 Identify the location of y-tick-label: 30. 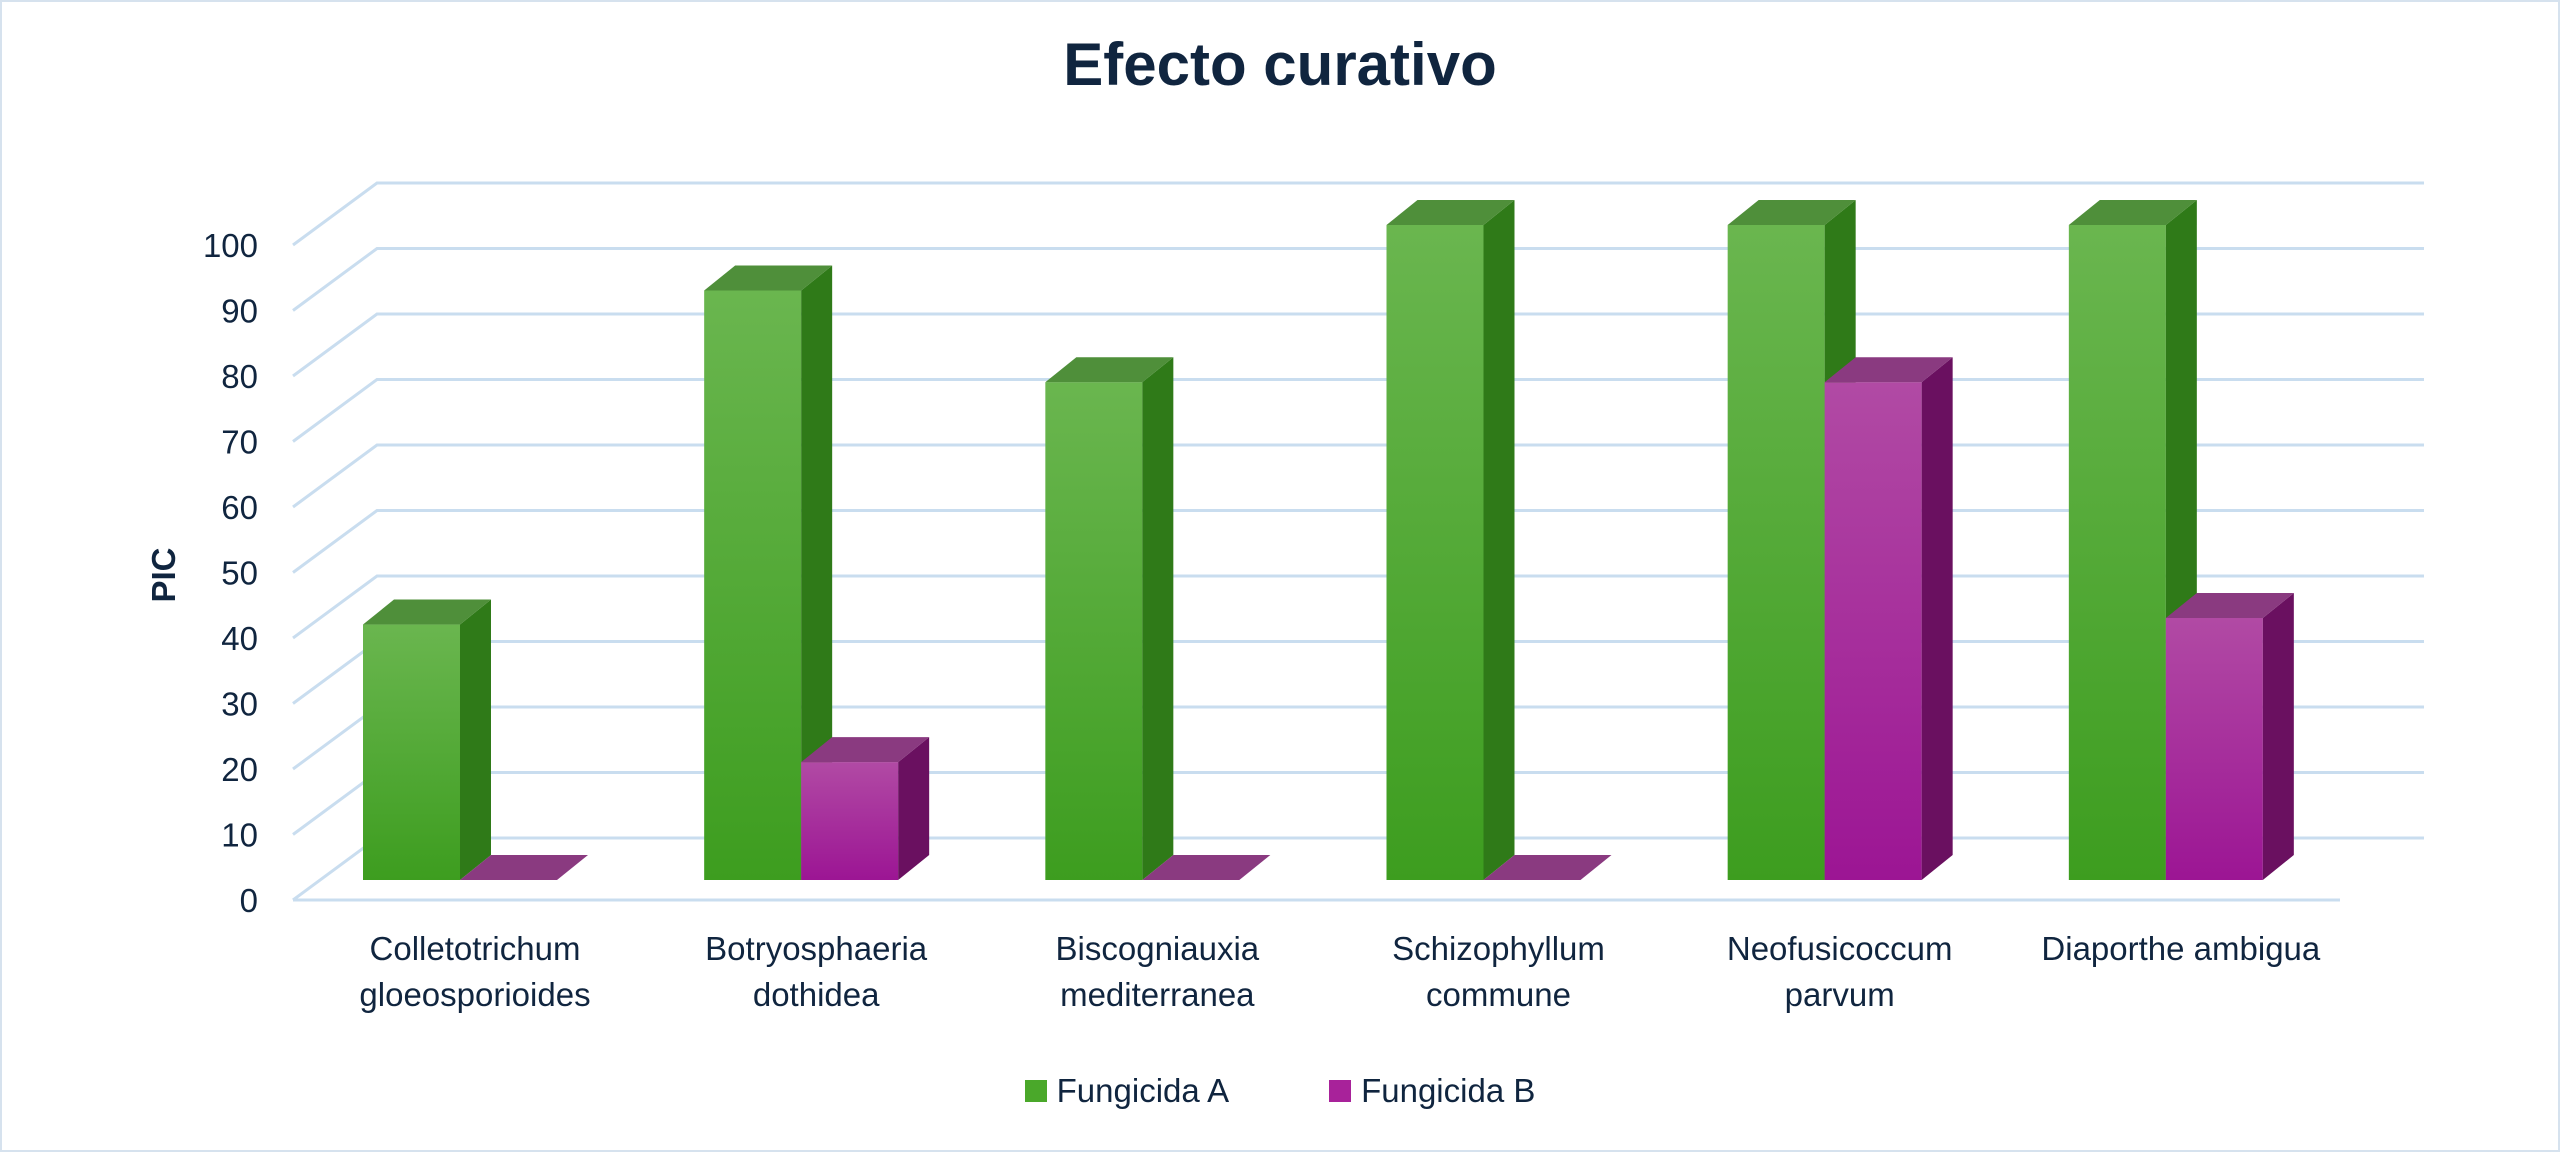
(239, 704).